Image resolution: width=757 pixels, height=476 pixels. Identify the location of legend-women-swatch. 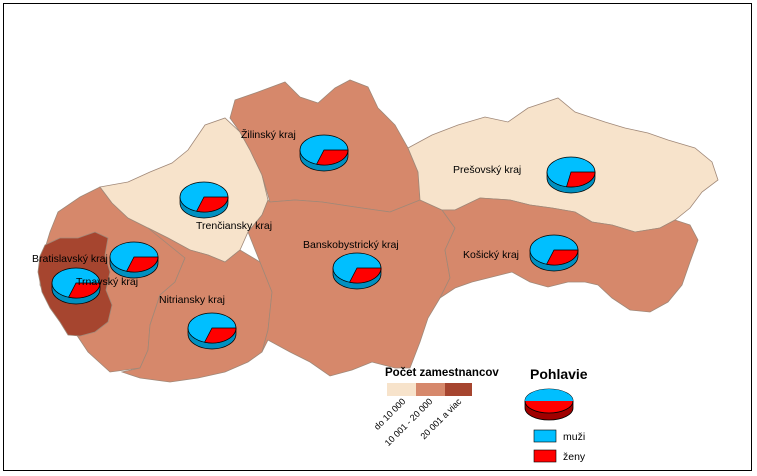
(545, 456).